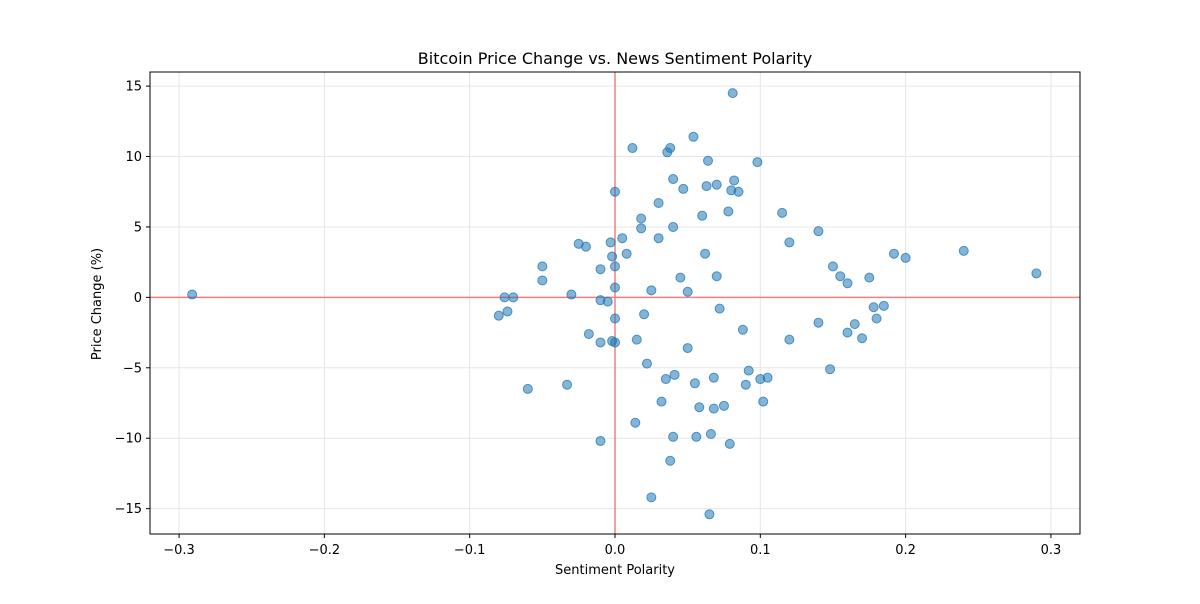 The image size is (1200, 604). What do you see at coordinates (325, 550) in the screenshot?
I see `x-tick-label: −0.2` at bounding box center [325, 550].